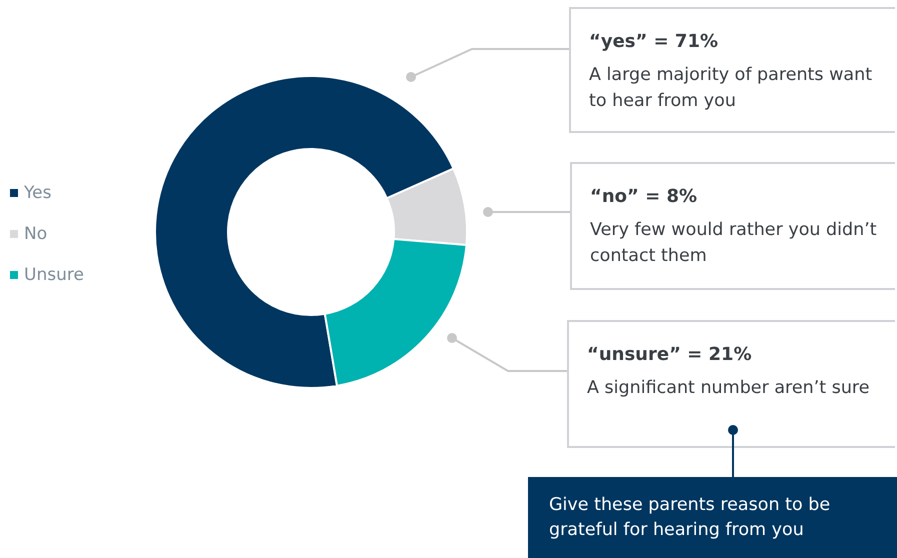 This screenshot has height=558, width=897. Describe the element at coordinates (731, 88) in the screenshot. I see `text: A large majority of parents want to hear from you` at that location.